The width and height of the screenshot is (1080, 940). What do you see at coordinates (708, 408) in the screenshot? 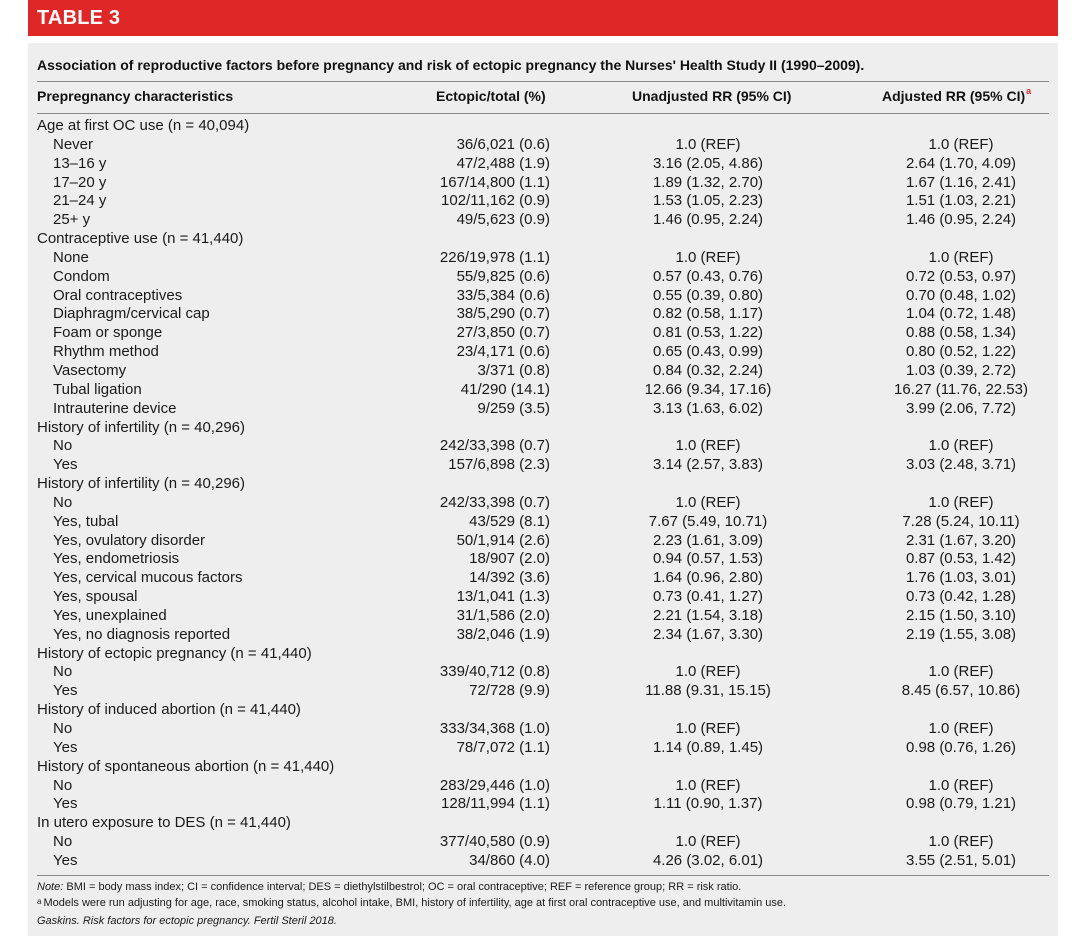
I see `unadjusted-rr-cell: 3.13 (1.63, 6.02)` at bounding box center [708, 408].